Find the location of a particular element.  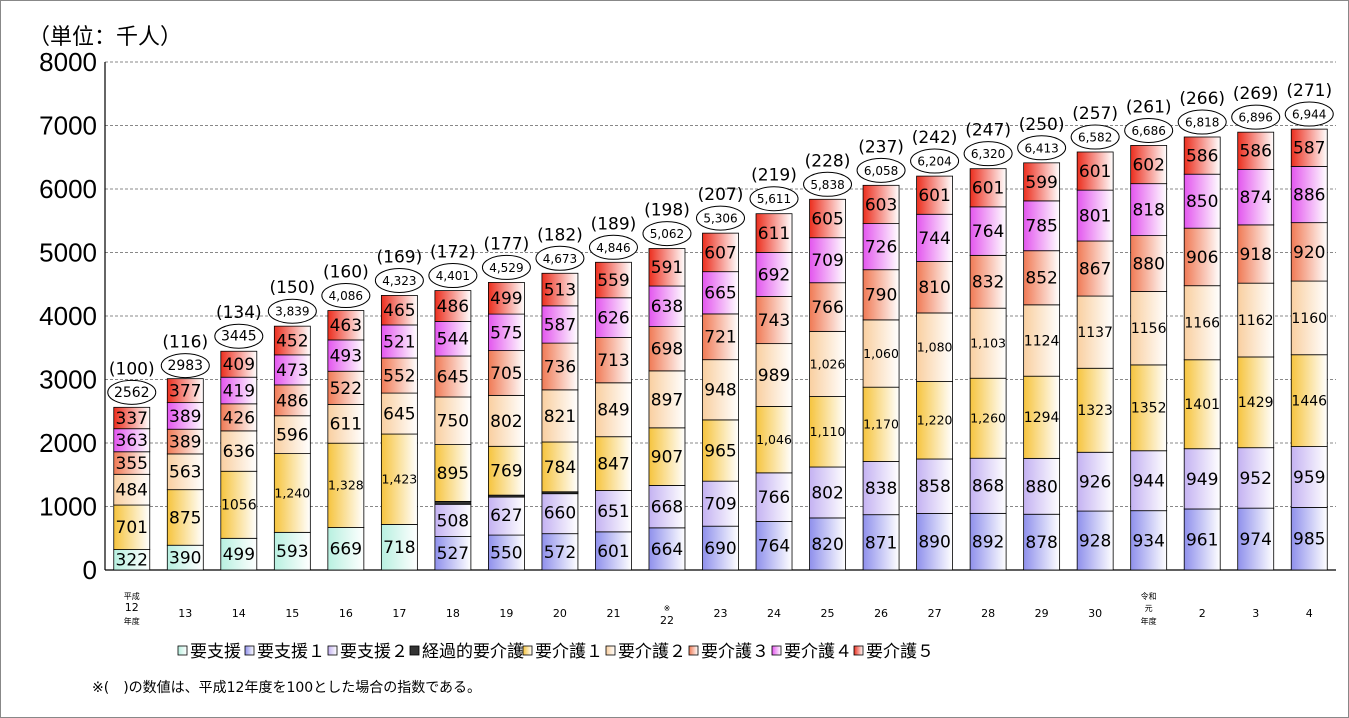

segment-label: 1352 is located at coordinates (1149, 409).